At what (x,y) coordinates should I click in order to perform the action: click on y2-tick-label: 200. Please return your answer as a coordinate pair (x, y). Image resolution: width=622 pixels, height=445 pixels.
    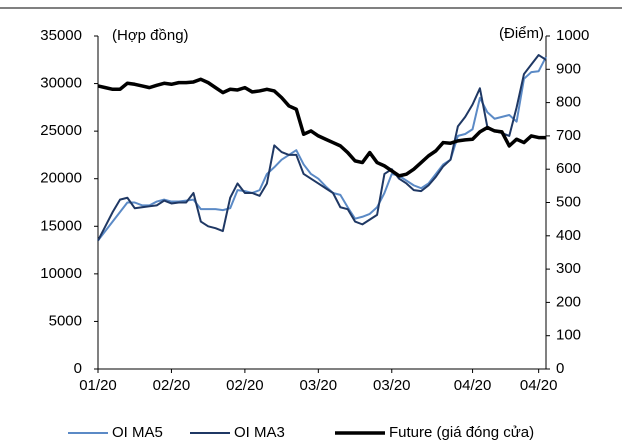
    Looking at the image, I should click on (568, 301).